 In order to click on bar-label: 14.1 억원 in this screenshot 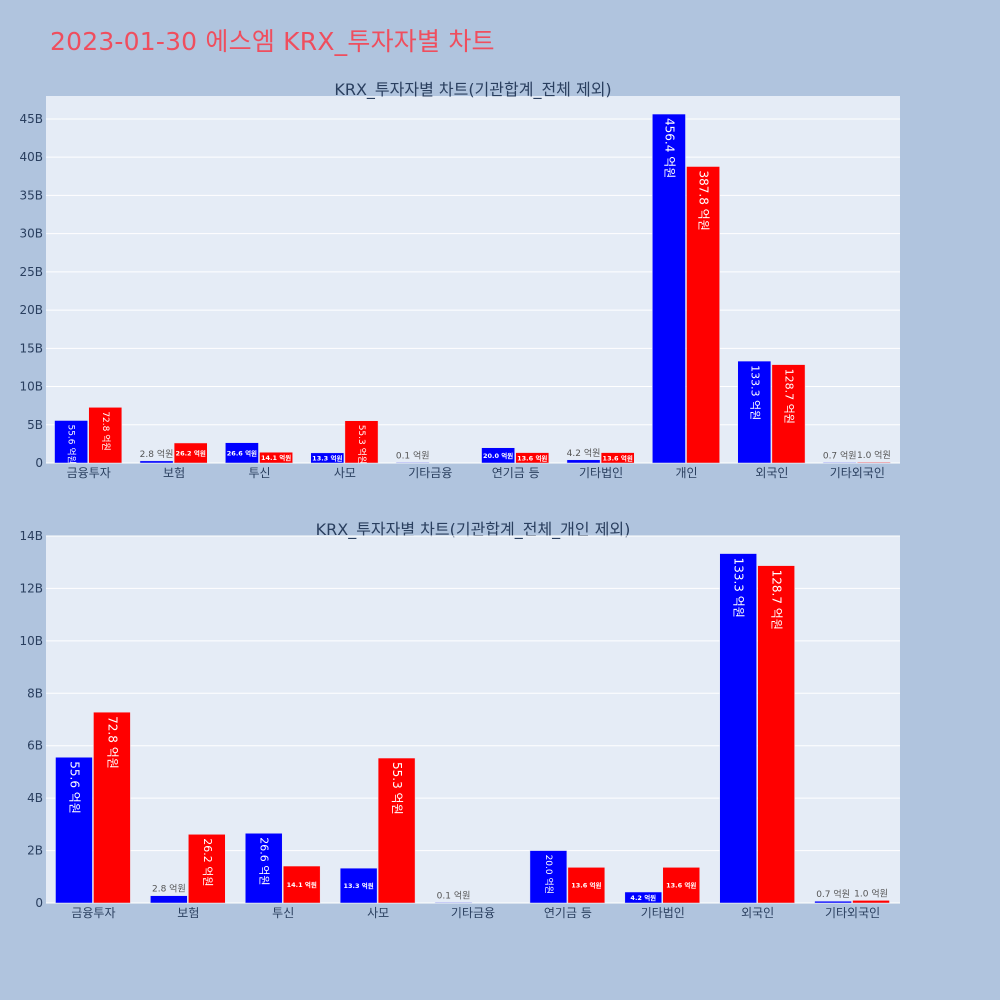, I will do `click(302, 884)`.